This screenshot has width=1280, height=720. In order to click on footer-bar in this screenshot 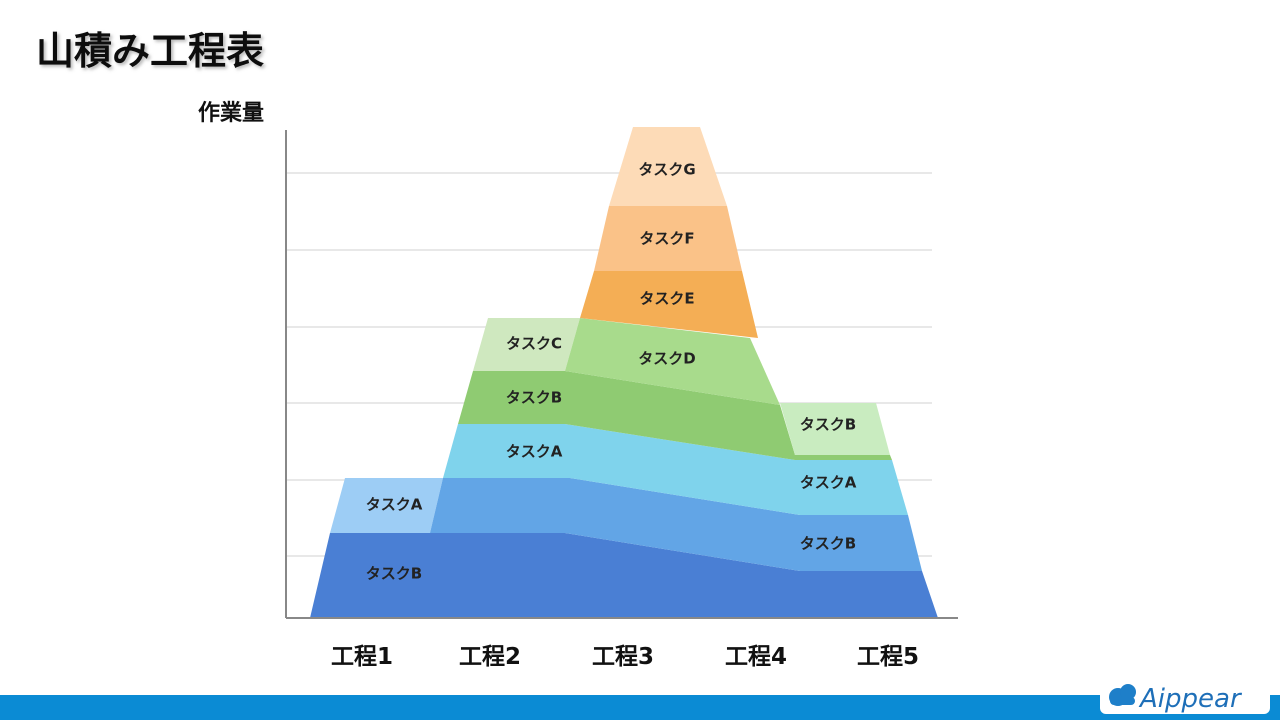, I will do `click(640, 707)`.